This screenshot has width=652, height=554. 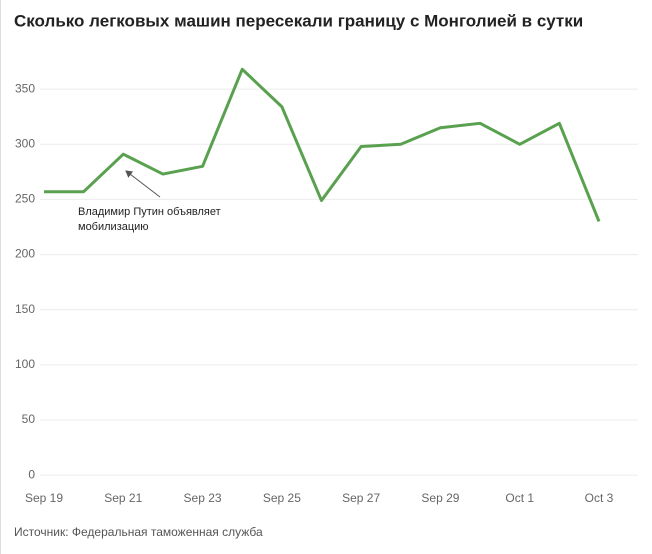 I want to click on x-tick-label: Sep 27, so click(x=361, y=498).